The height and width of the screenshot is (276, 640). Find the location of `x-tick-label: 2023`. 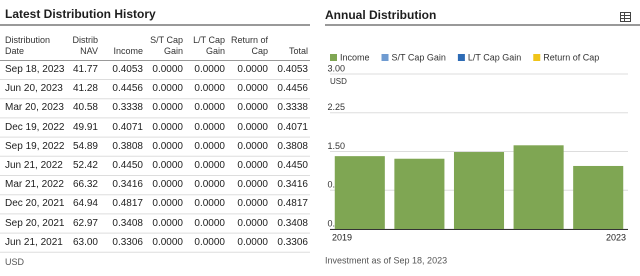

x-tick-label: 2023 is located at coordinates (616, 237).